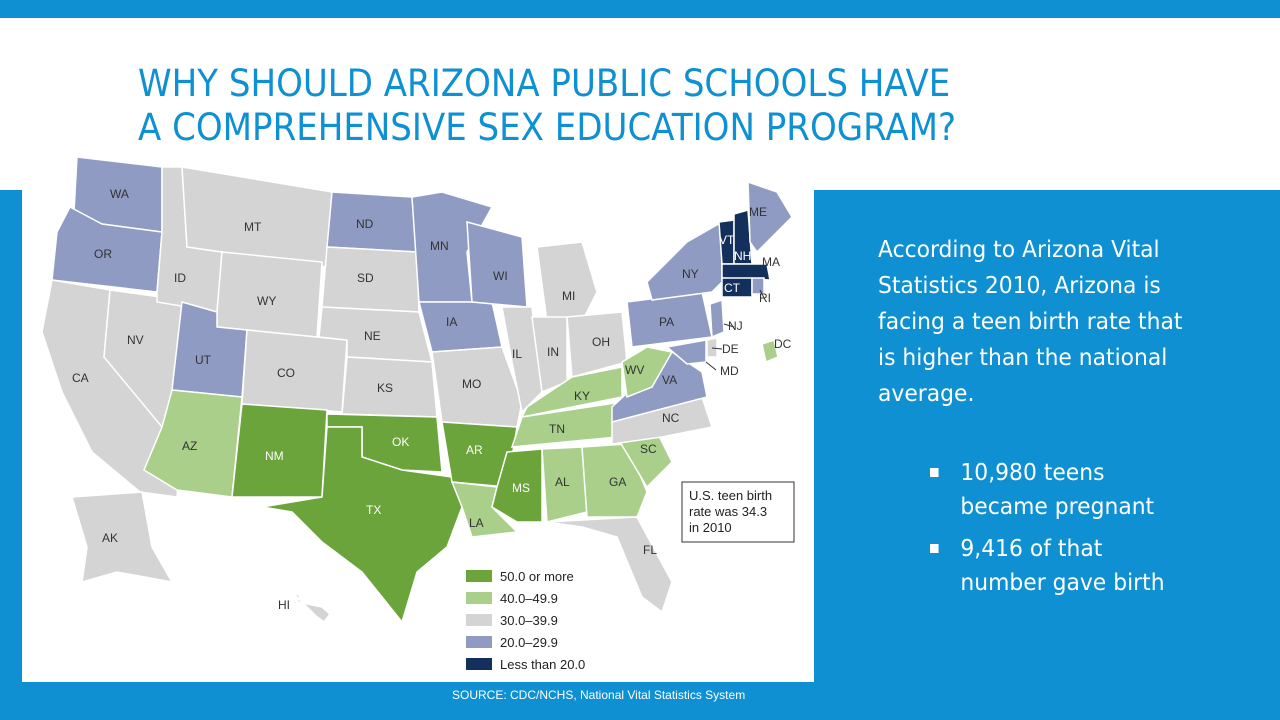  I want to click on label-TX: TX, so click(373, 510).